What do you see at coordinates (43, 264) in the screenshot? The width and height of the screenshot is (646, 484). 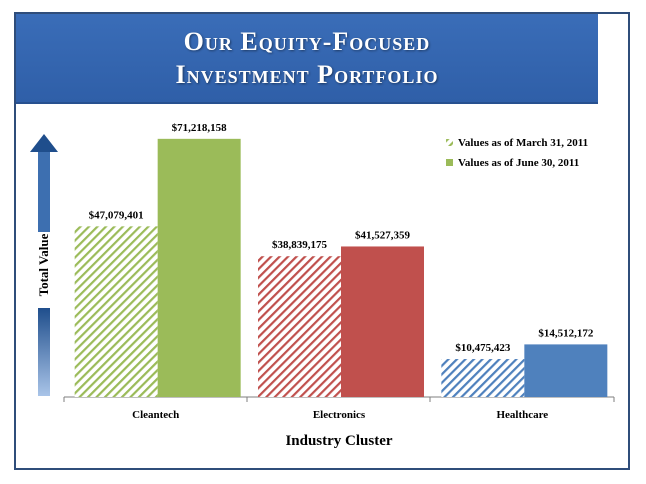 I see `y-axis-label: Total Value` at bounding box center [43, 264].